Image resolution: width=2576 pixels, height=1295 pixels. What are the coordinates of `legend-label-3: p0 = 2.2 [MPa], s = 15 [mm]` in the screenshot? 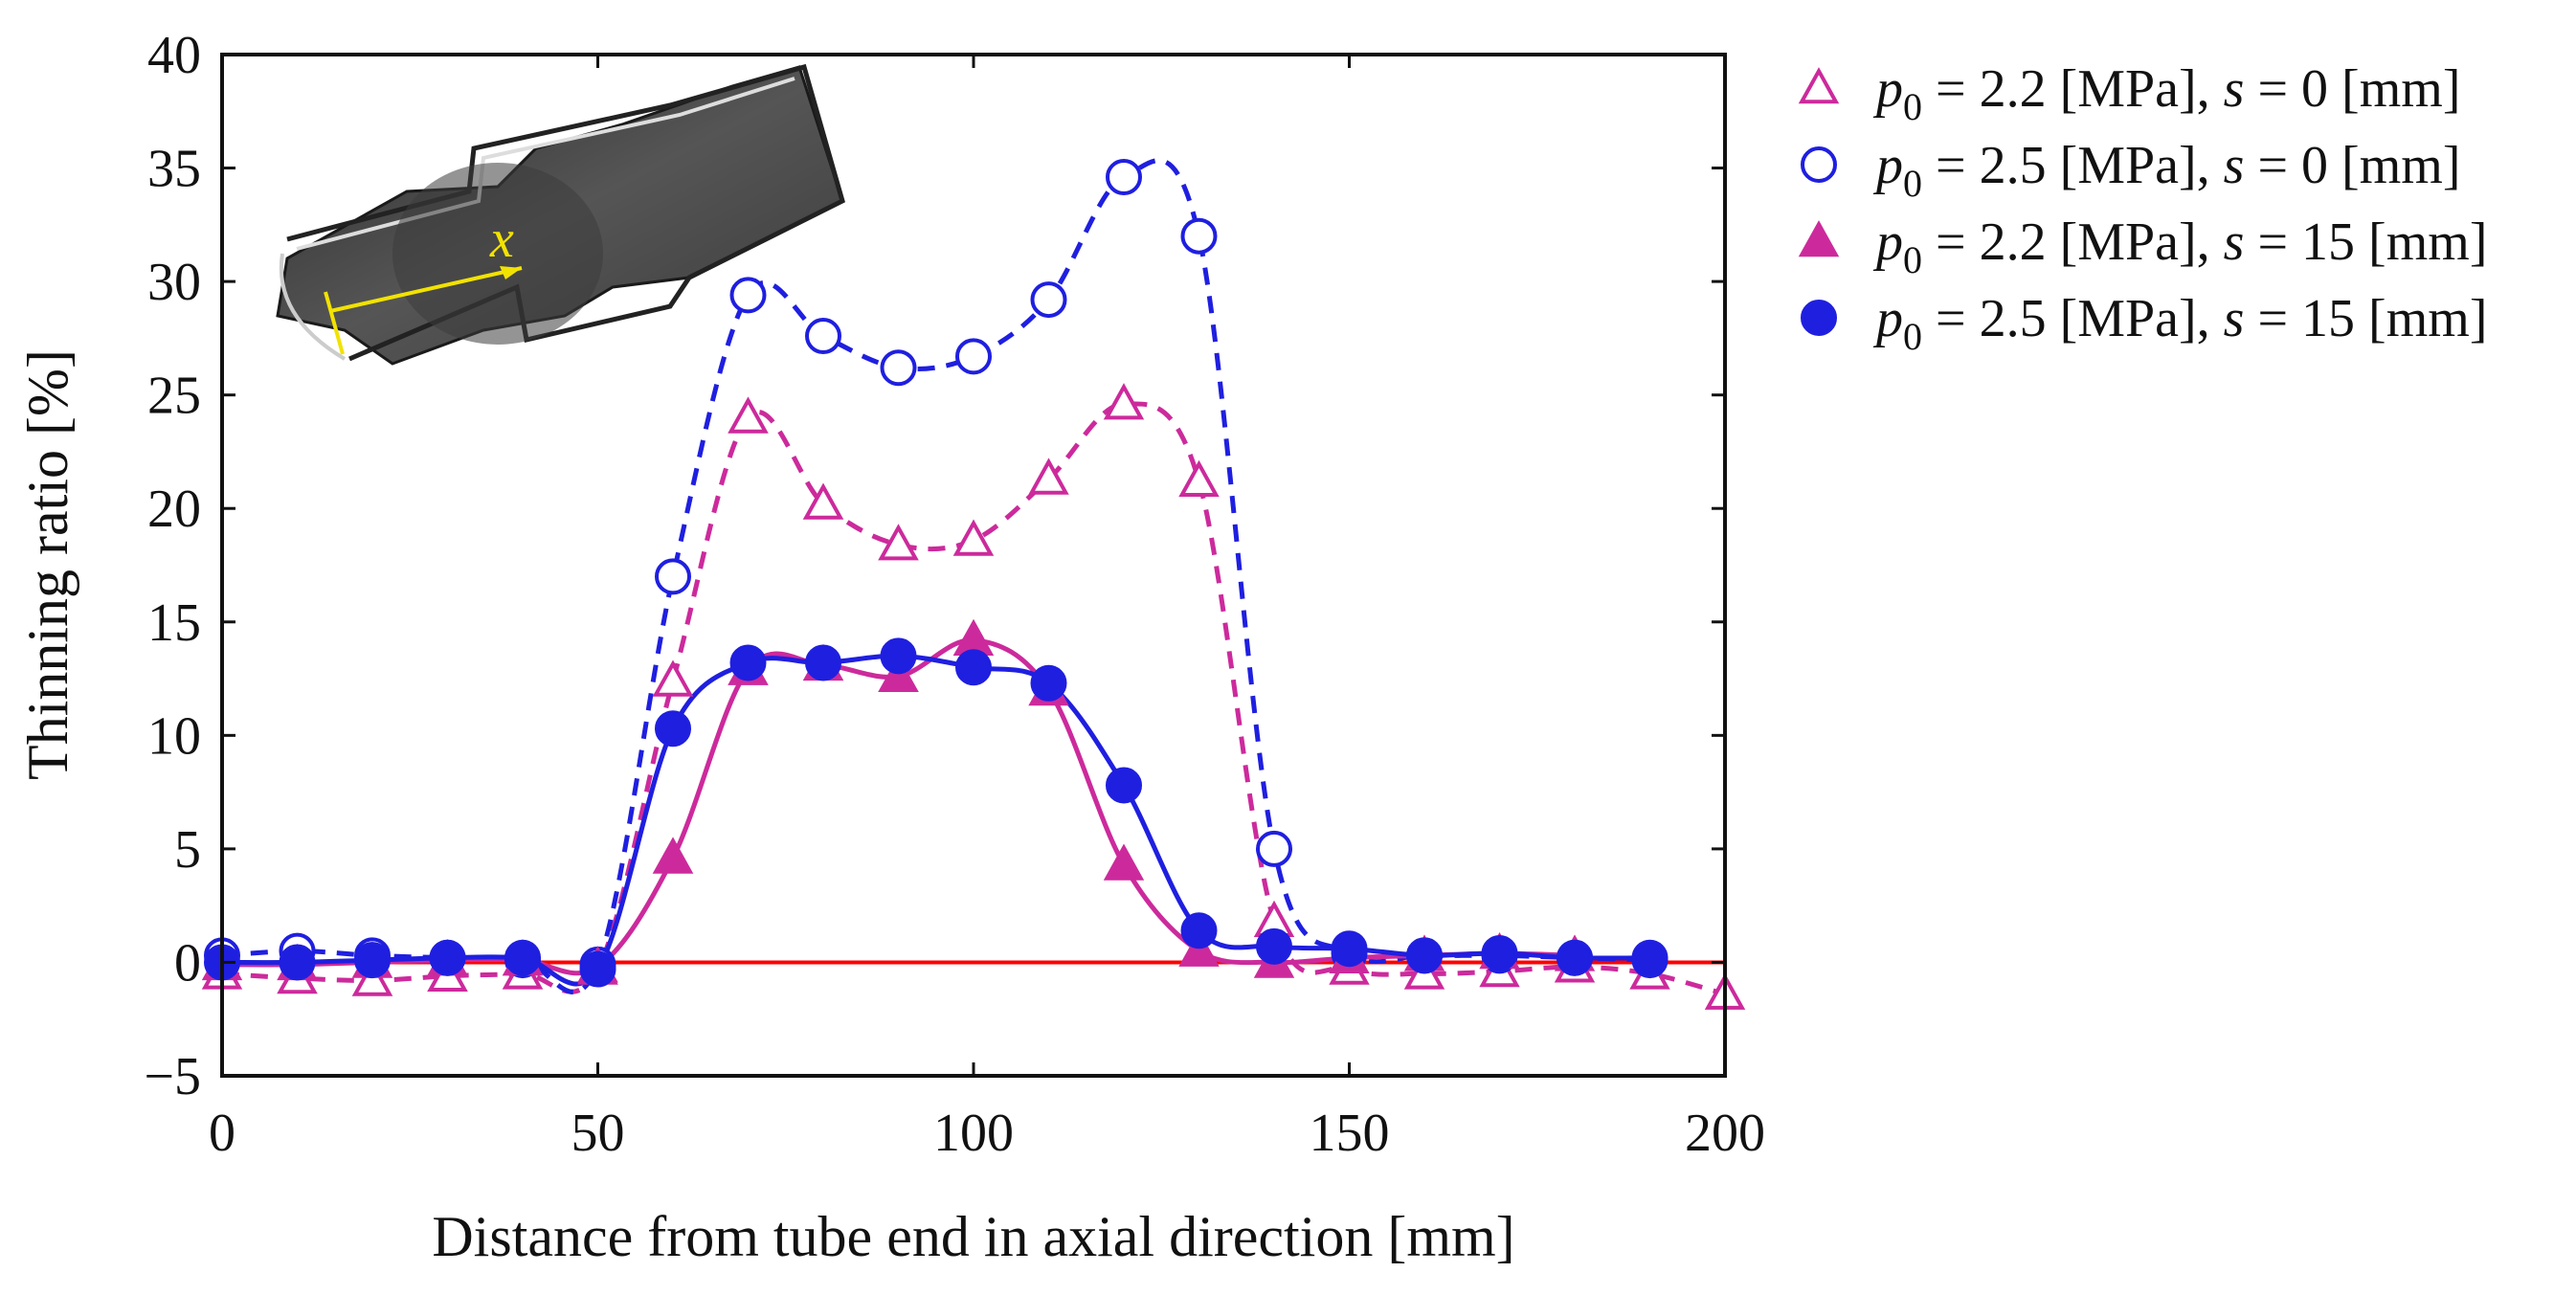 It's located at (2180, 246).